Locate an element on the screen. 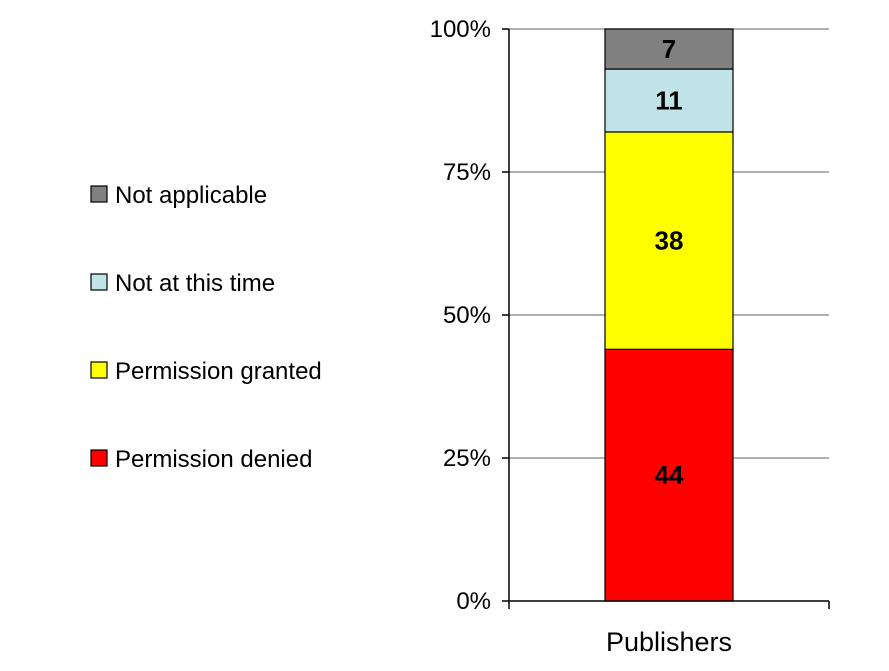 This screenshot has width=889, height=671. bar-segment-not-at-this-time is located at coordinates (669, 100).